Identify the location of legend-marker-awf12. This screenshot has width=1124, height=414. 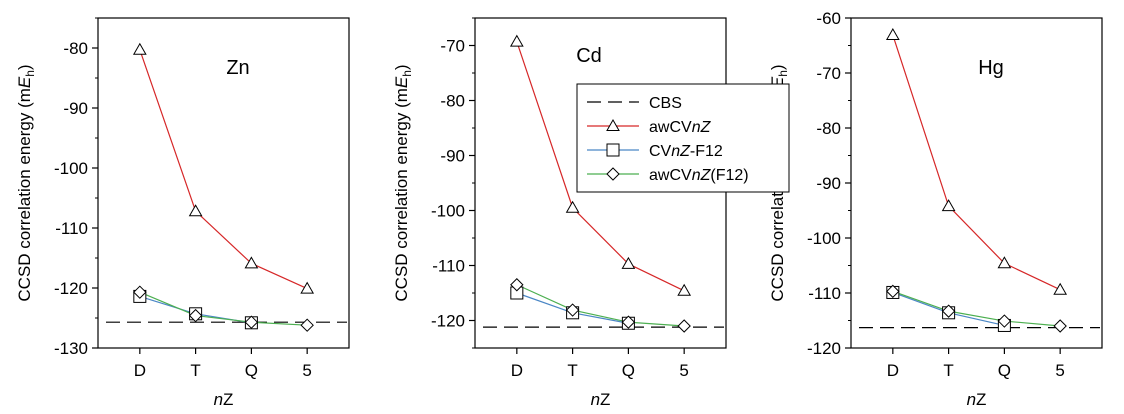
(613, 174).